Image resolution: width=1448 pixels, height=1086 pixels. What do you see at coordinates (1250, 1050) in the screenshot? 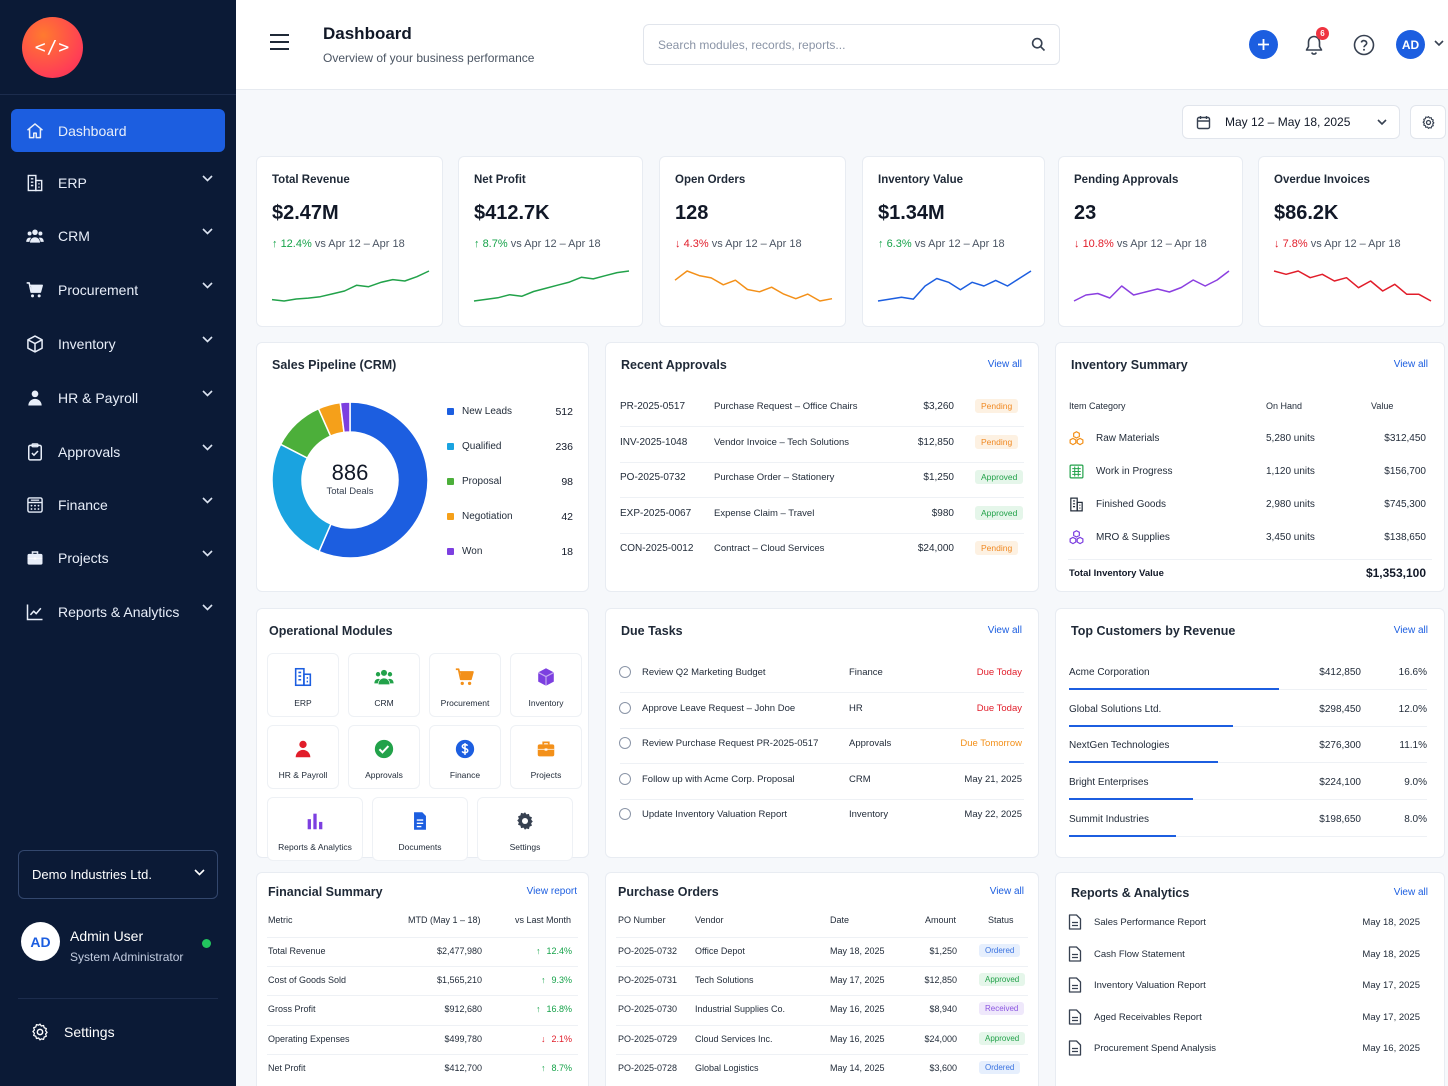
I see `report-row: Procurement Spend Analysis May 16, 2025` at bounding box center [1250, 1050].